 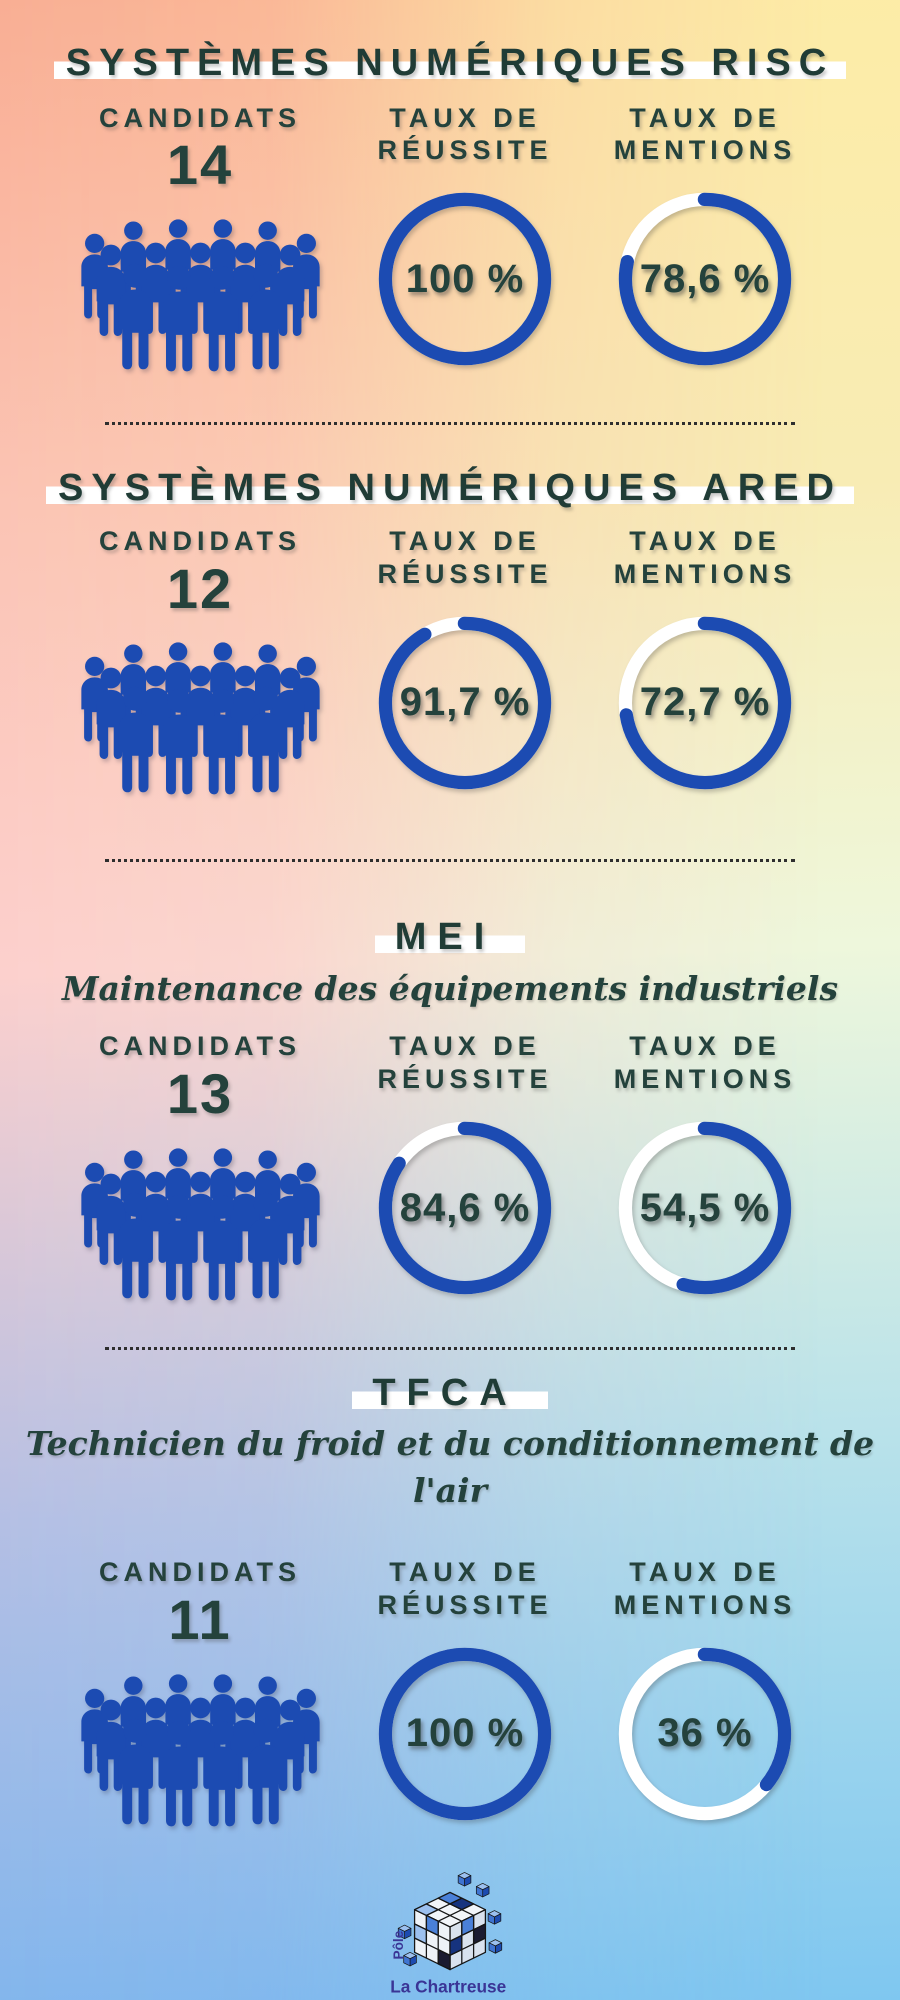 I want to click on candidates-column: CANDIDATS 14, so click(x=200, y=239).